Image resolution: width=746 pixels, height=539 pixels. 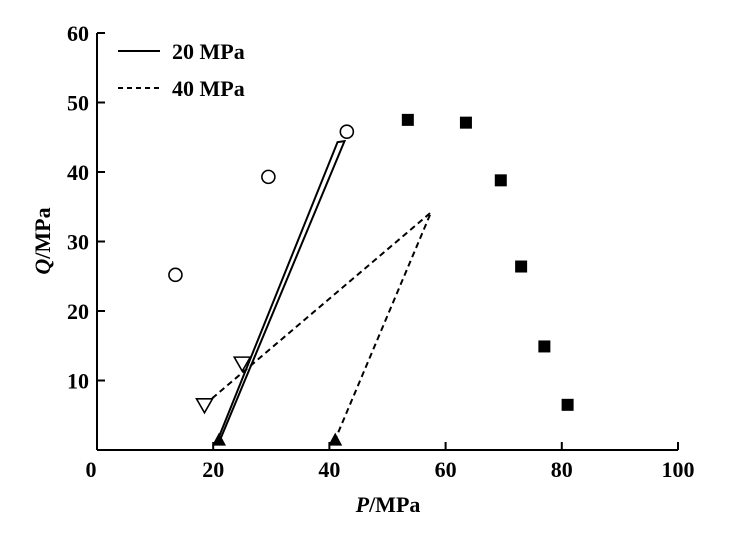 I want to click on y-ticks: 10 20 30 40 50 60, so click(x=86, y=207).